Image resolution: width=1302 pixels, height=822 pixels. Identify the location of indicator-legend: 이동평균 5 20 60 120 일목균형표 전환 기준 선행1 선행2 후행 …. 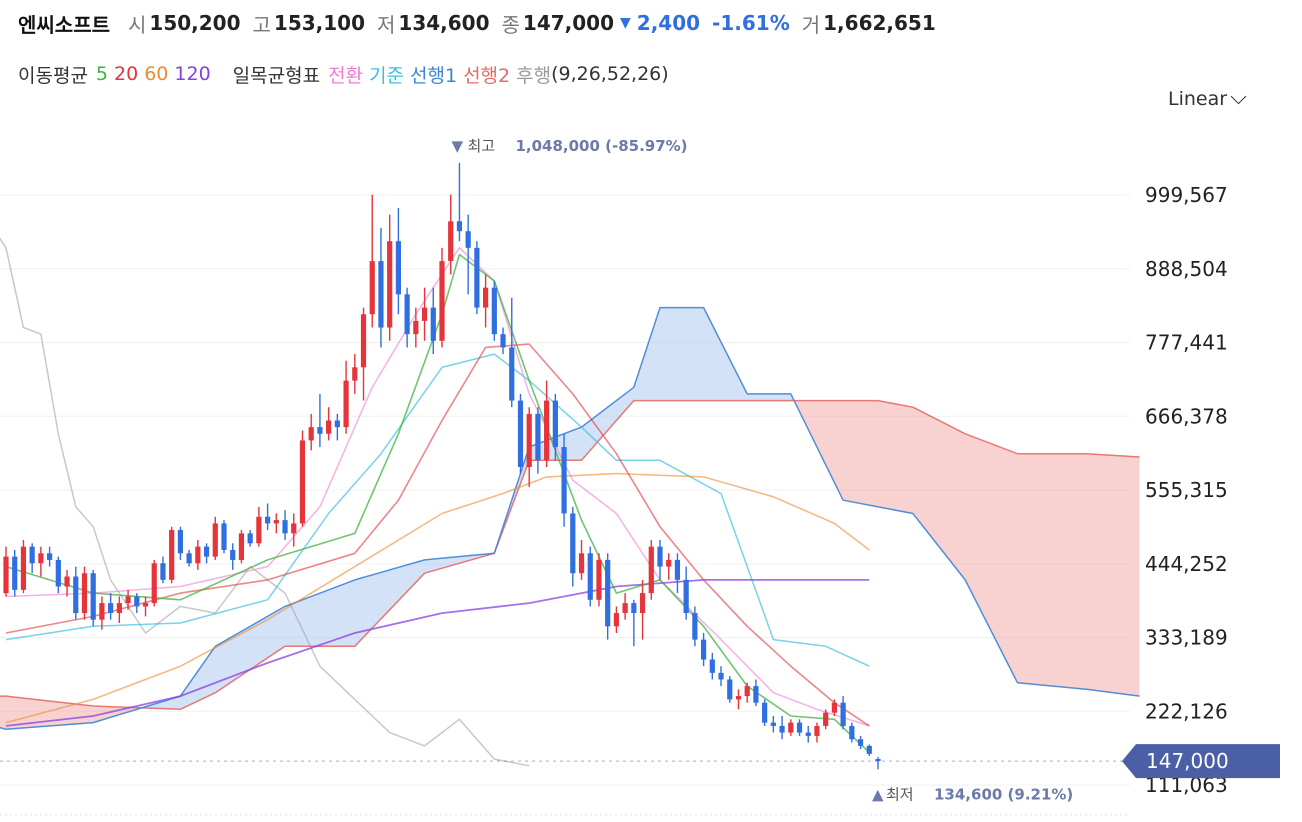
(347, 74).